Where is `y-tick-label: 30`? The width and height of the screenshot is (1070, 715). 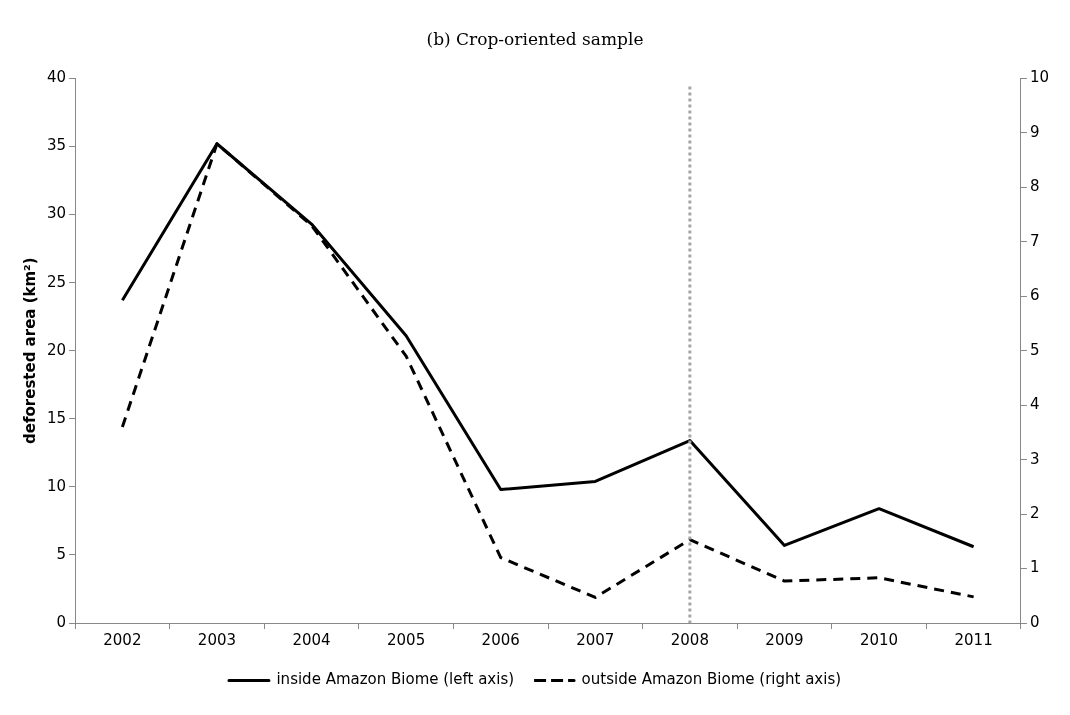 y-tick-label: 30 is located at coordinates (56, 213).